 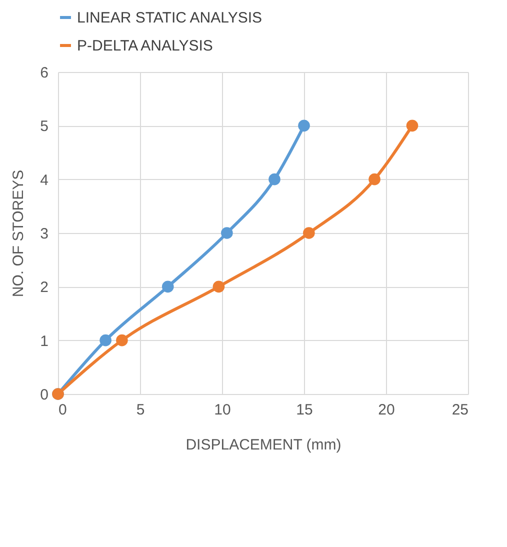 What do you see at coordinates (44, 127) in the screenshot?
I see `y-tick-label: 5` at bounding box center [44, 127].